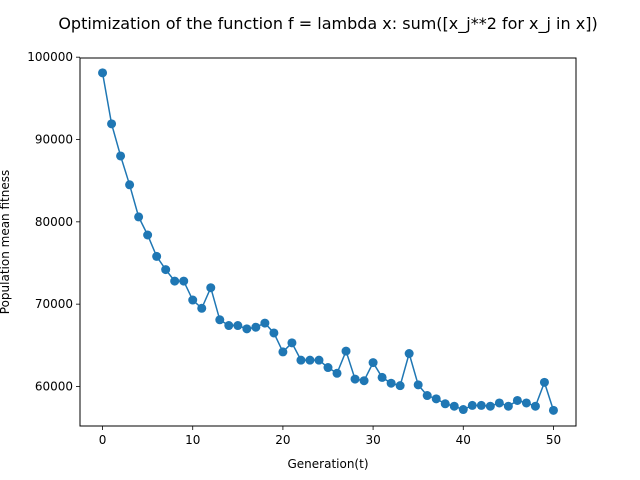 This screenshot has height=480, width=640. I want to click on x-tick-label: 0, so click(103, 440).